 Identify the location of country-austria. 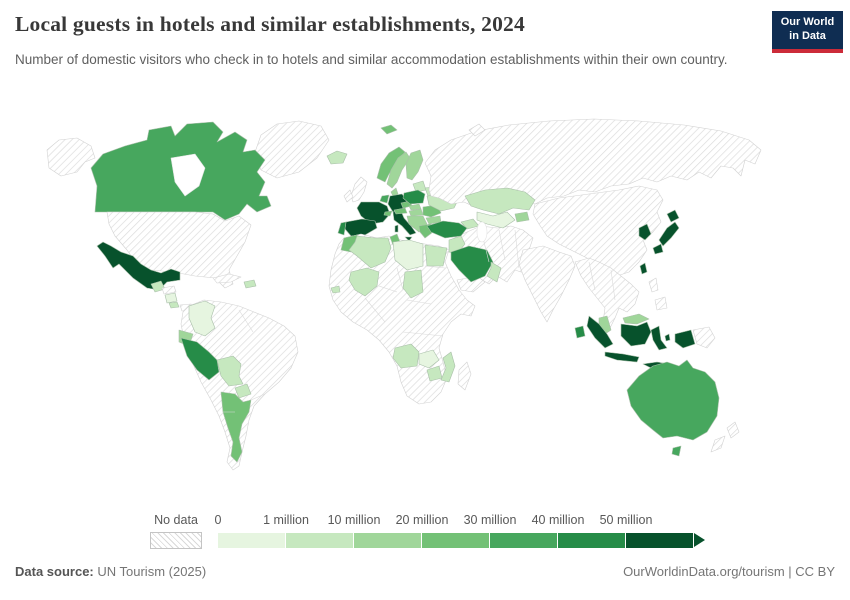
(400, 211).